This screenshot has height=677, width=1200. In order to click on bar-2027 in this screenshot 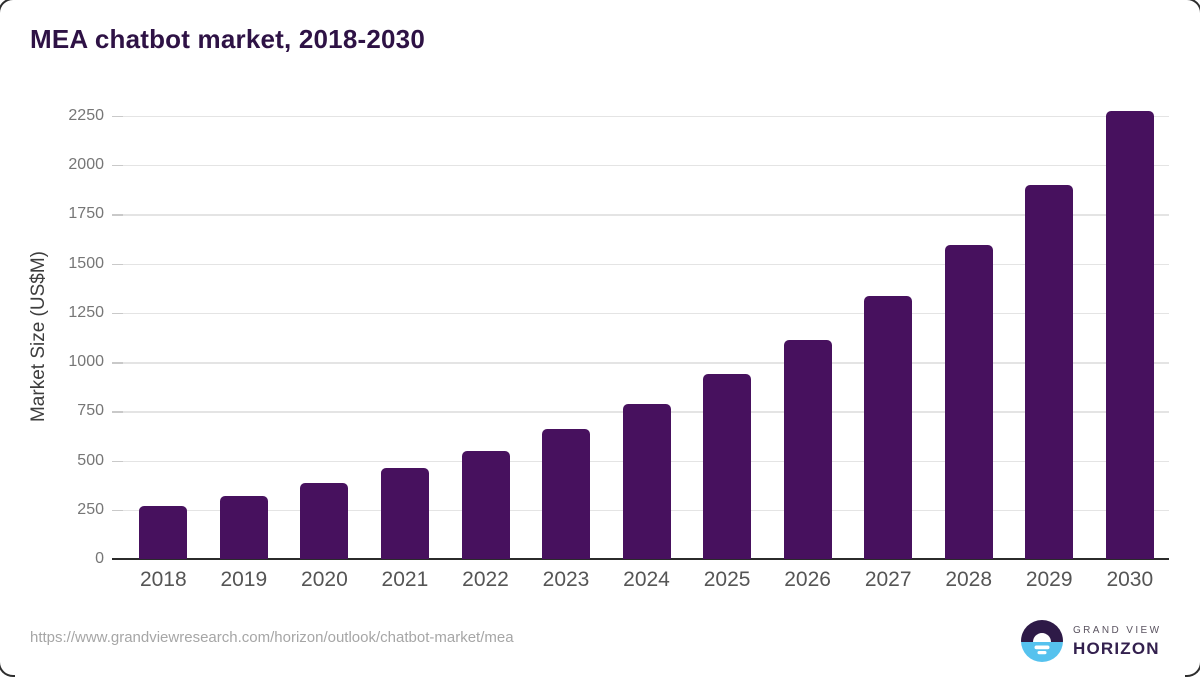, I will do `click(888, 427)`.